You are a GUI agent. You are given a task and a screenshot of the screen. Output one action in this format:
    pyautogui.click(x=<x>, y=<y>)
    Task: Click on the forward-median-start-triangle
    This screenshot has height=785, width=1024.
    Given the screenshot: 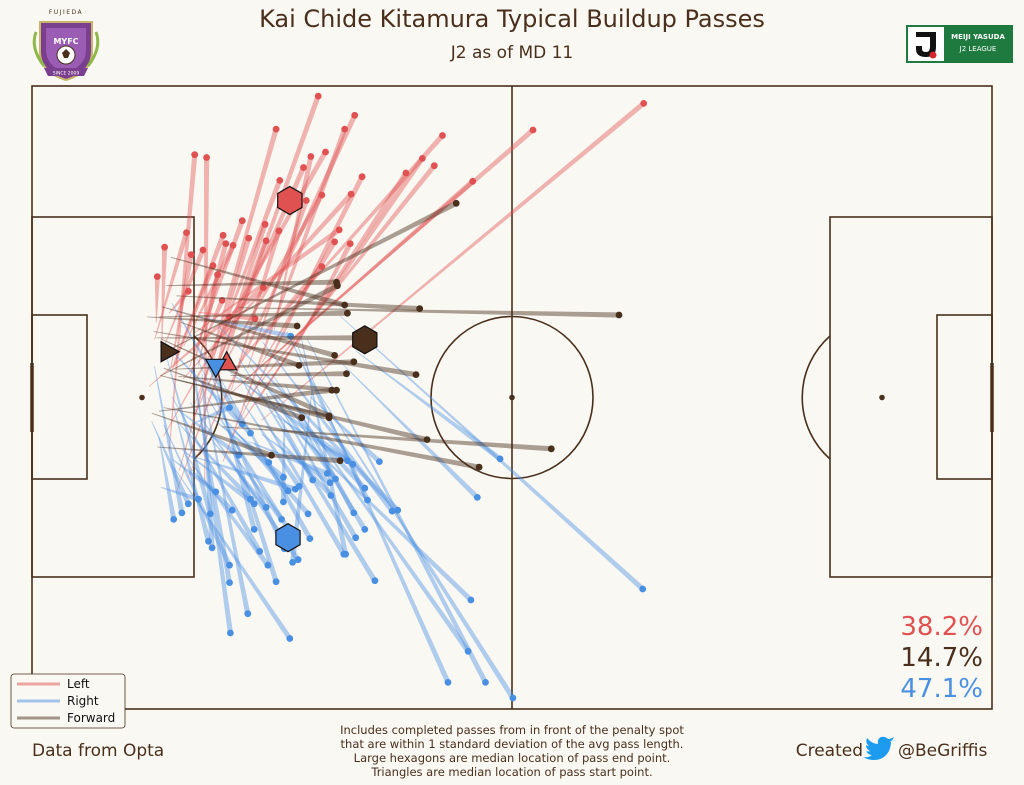 What is the action you would take?
    pyautogui.click(x=170, y=351)
    